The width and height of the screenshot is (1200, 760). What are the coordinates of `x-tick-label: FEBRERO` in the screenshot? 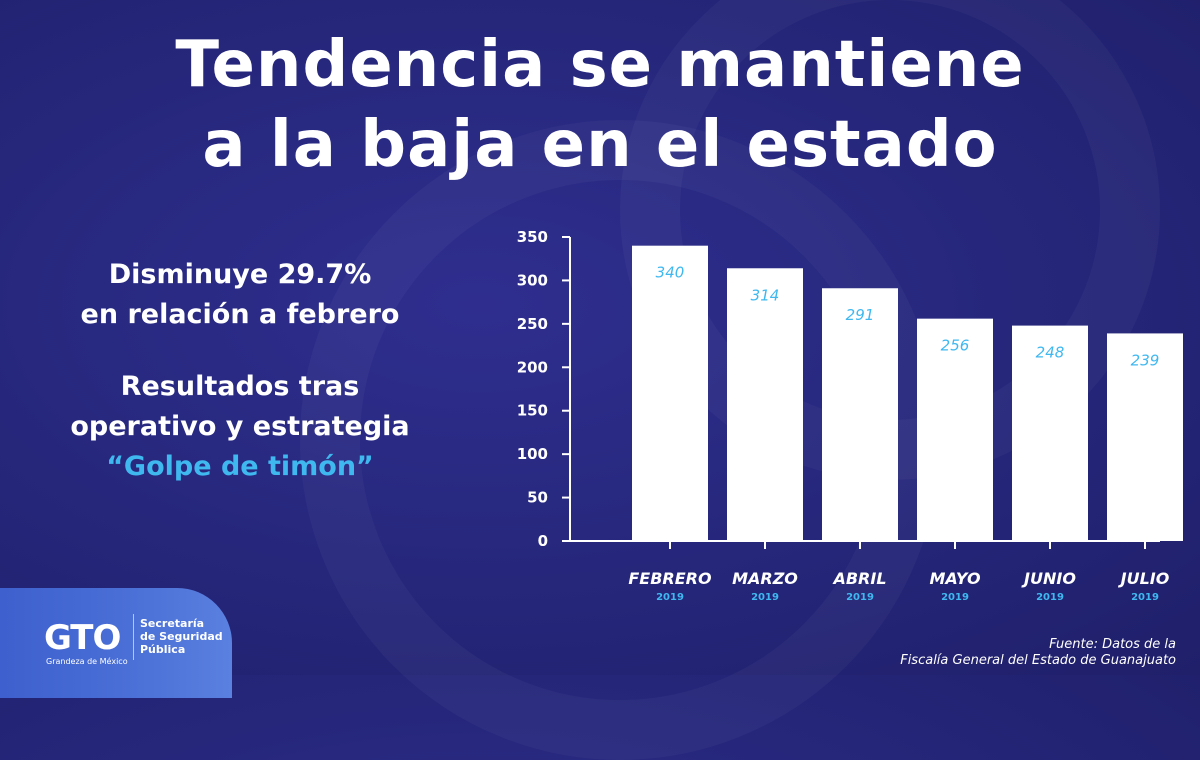 It's located at (670, 578).